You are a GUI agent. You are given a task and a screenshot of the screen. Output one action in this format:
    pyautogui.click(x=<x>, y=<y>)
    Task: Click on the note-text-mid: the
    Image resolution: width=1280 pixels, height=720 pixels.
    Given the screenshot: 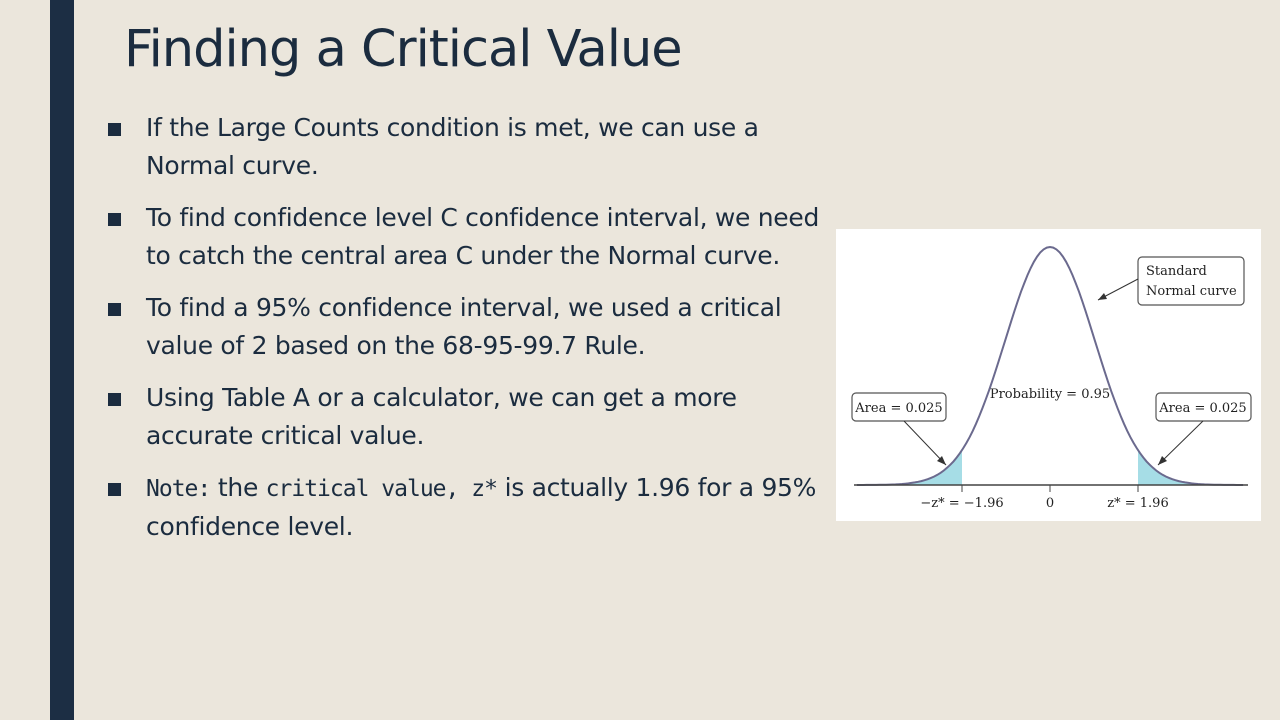 What is the action you would take?
    pyautogui.click(x=238, y=487)
    